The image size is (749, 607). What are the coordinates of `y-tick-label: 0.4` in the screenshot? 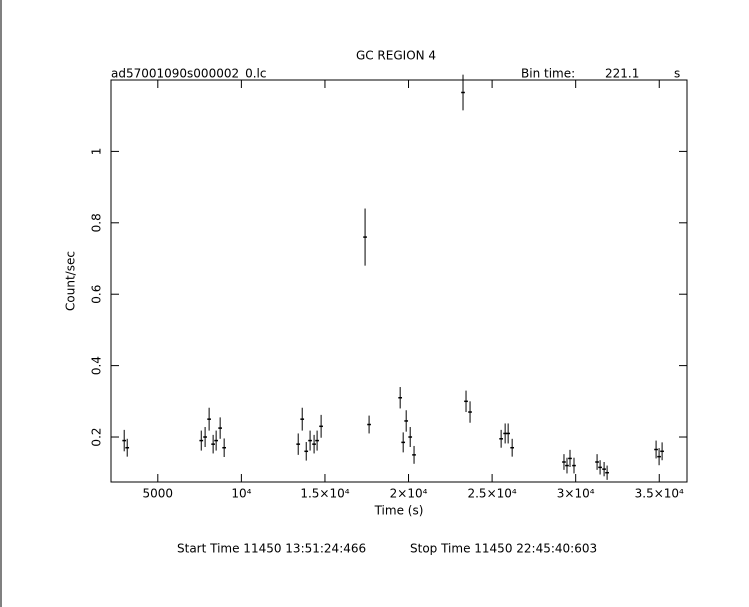 It's located at (97, 365).